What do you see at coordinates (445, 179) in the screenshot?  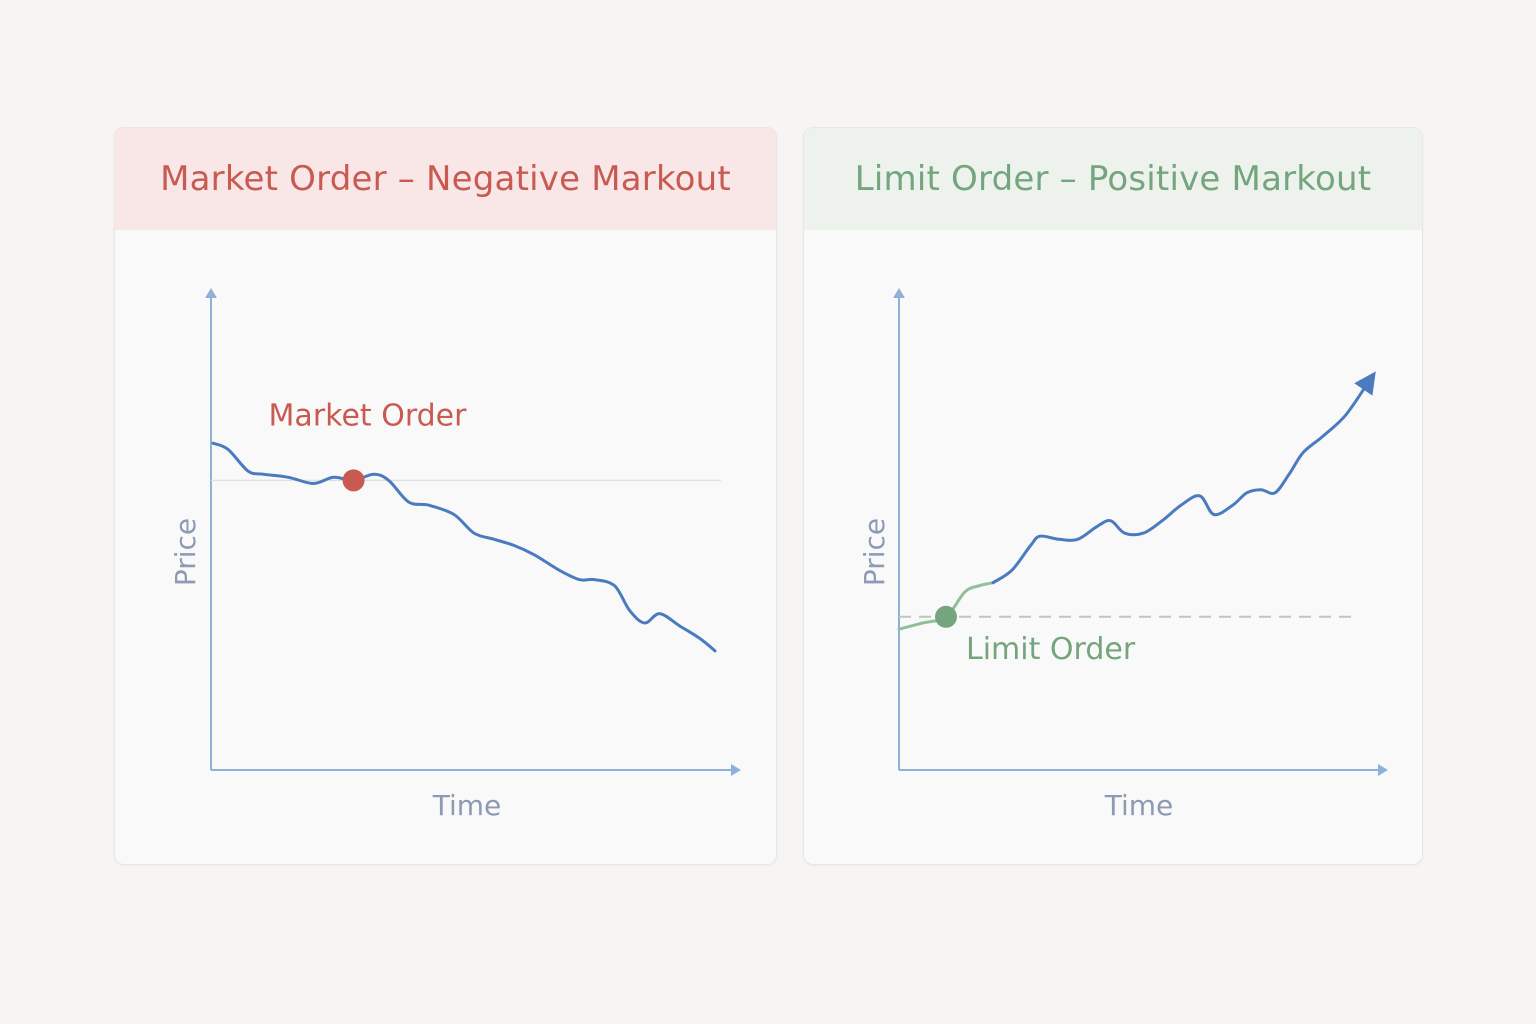 I see `market-order-panel-title: Market Order – Negative Markout` at bounding box center [445, 179].